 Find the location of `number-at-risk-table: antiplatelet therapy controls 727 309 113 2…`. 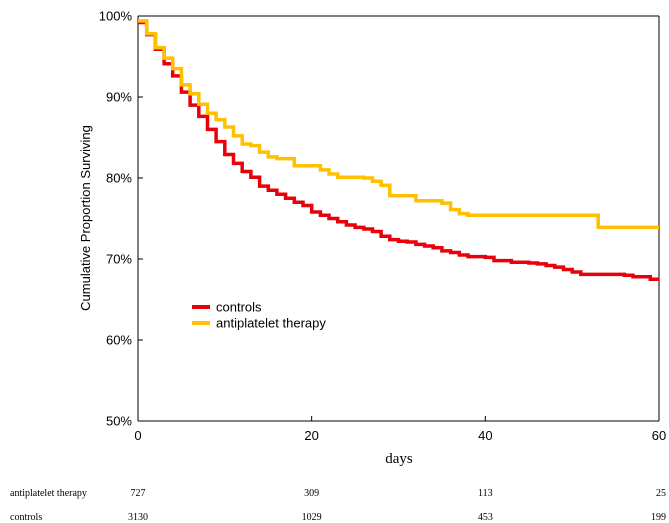

number-at-risk-table: antiplatelet therapy controls 727 309 113 2… is located at coordinates (338, 505).